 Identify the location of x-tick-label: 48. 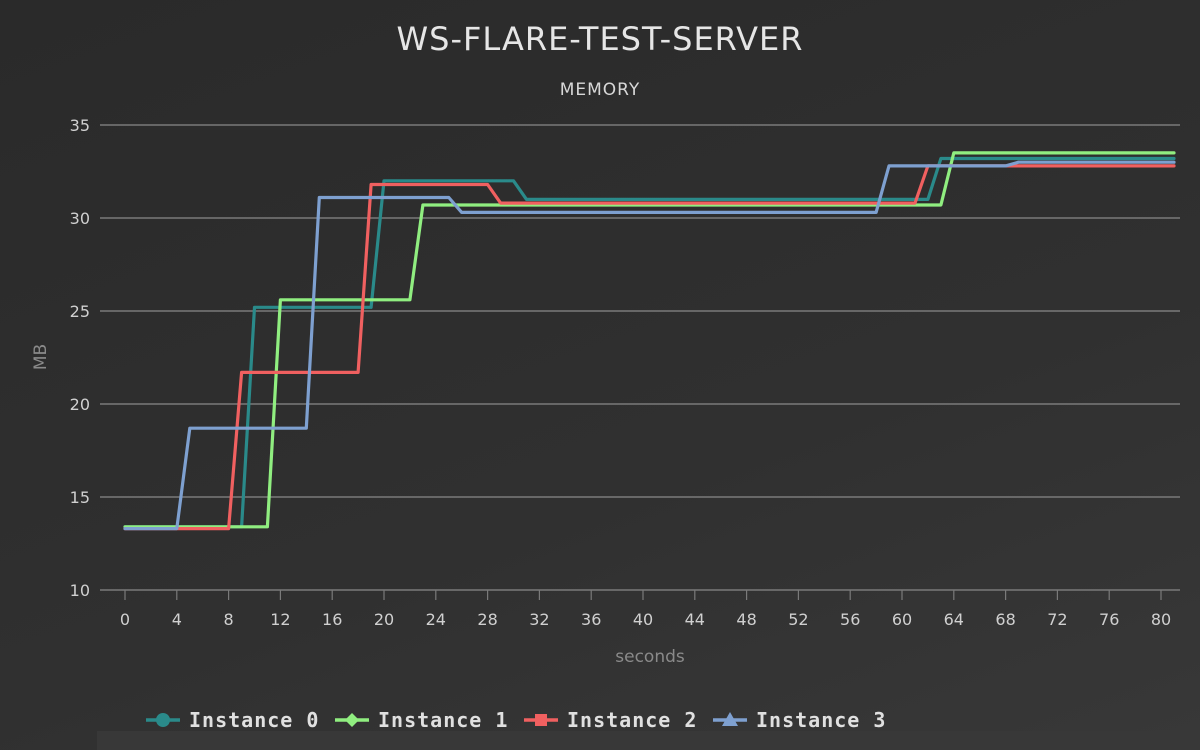
(746, 619).